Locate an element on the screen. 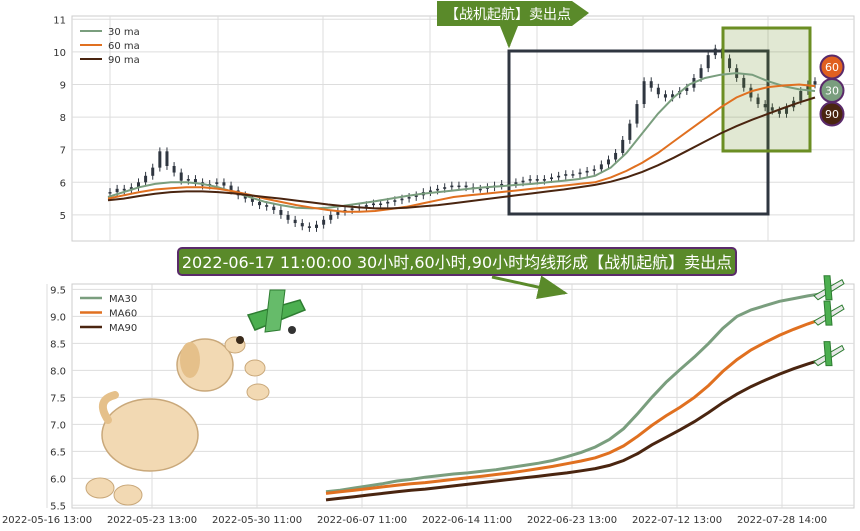 This screenshot has height=531, width=860. top-y-ticks: 5 6 7 8 9 10 11 is located at coordinates (59, 118).